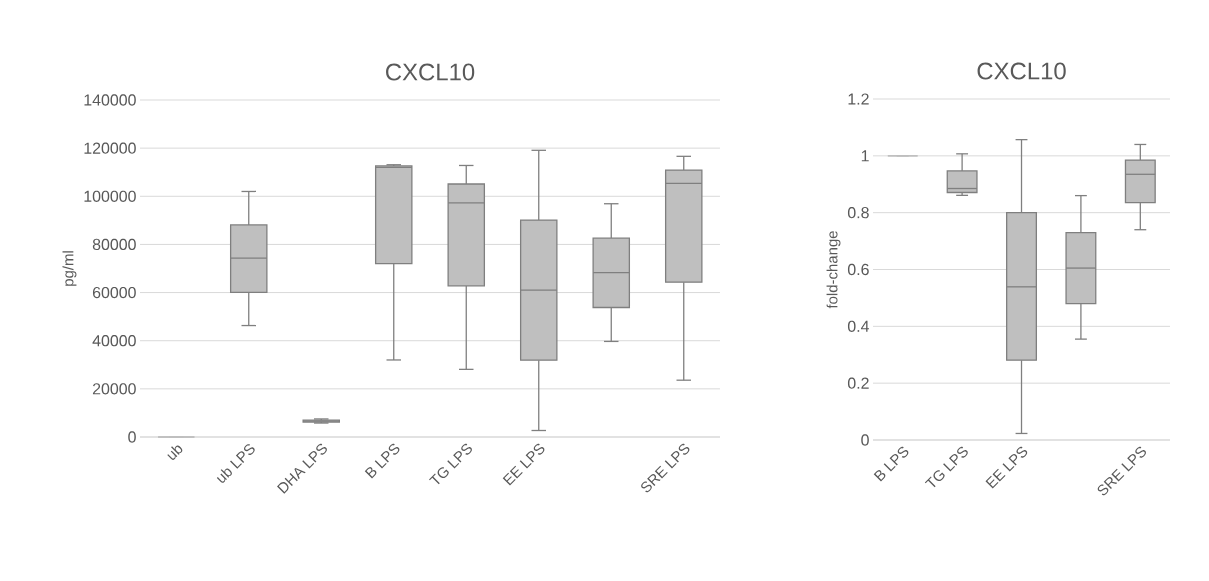 The width and height of the screenshot is (1209, 581). Describe the element at coordinates (523, 464) in the screenshot. I see `x-tick-label: EE LPS` at that location.